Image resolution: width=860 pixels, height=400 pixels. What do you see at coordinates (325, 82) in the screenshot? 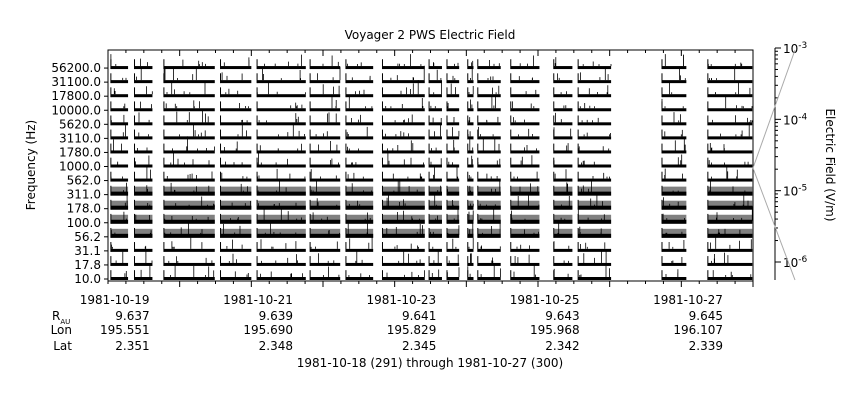
I see `signal-trace-31100.0` at bounding box center [325, 82].